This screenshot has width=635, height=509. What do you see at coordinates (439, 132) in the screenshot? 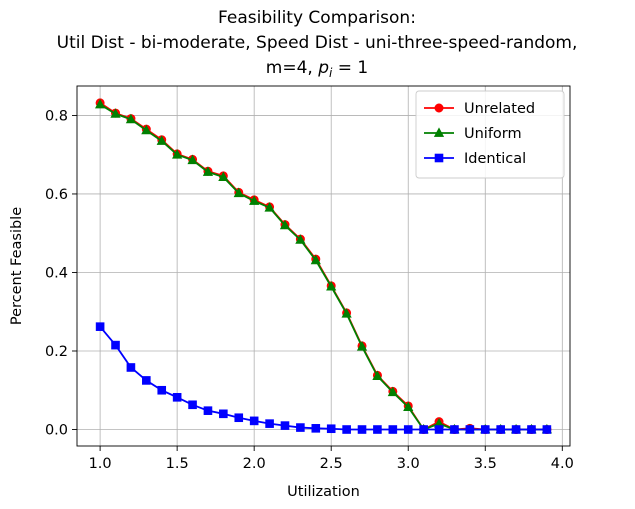
I see `legend-marker-uniform` at bounding box center [439, 132].